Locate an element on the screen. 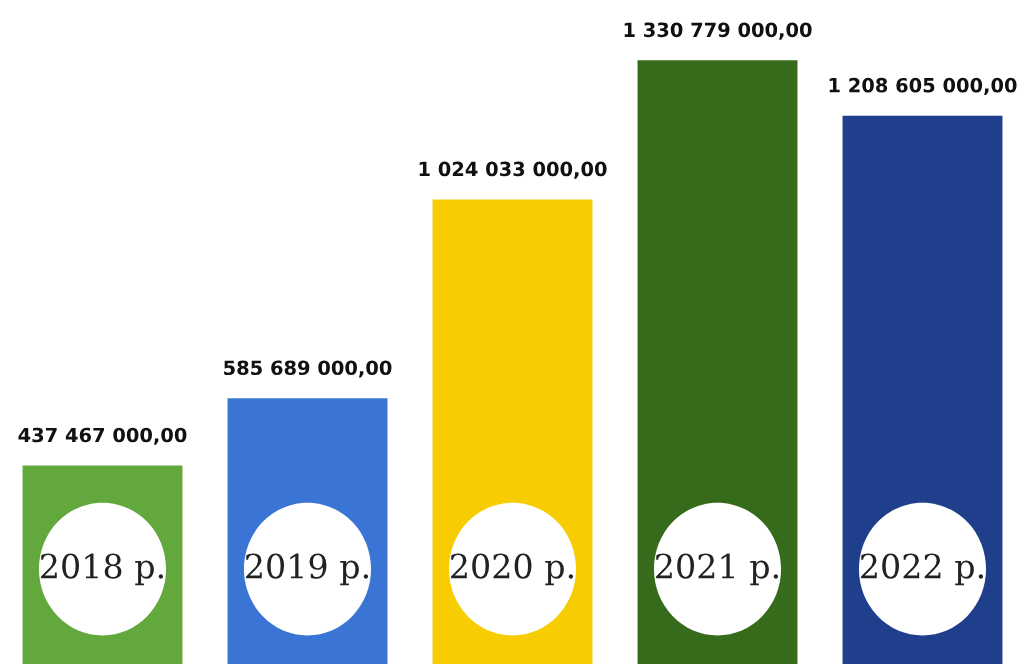 This screenshot has height=664, width=1025. data-label: 1 024 033 000,00 is located at coordinates (513, 170).